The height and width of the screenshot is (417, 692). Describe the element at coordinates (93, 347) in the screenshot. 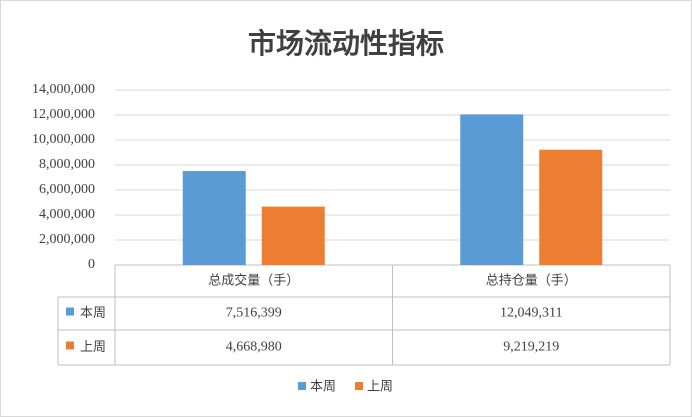

I see `table-row-label: 上周` at that location.